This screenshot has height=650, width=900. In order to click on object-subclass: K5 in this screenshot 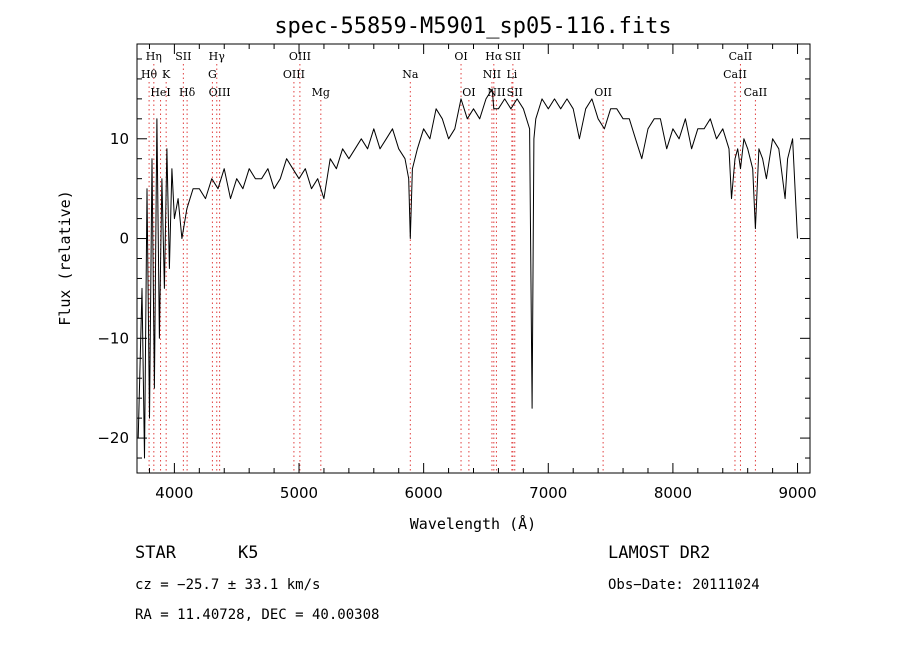, I will do `click(248, 553)`.